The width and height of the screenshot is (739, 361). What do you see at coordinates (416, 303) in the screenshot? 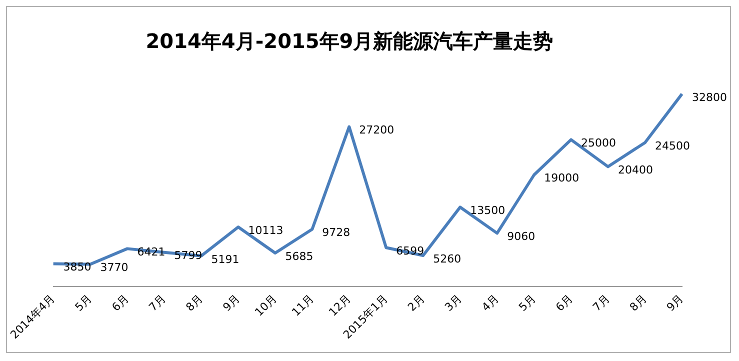
I see `x-tick-label: 2月` at bounding box center [416, 303].